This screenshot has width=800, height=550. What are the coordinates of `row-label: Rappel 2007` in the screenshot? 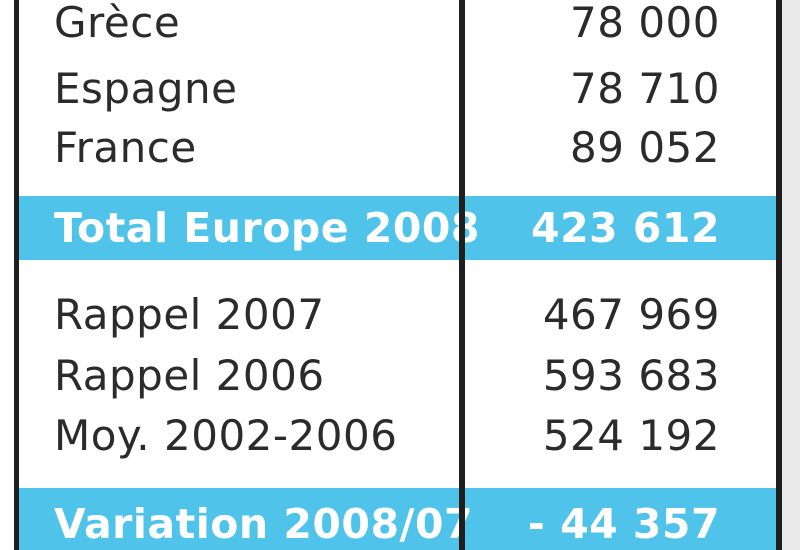 It's located at (189, 314).